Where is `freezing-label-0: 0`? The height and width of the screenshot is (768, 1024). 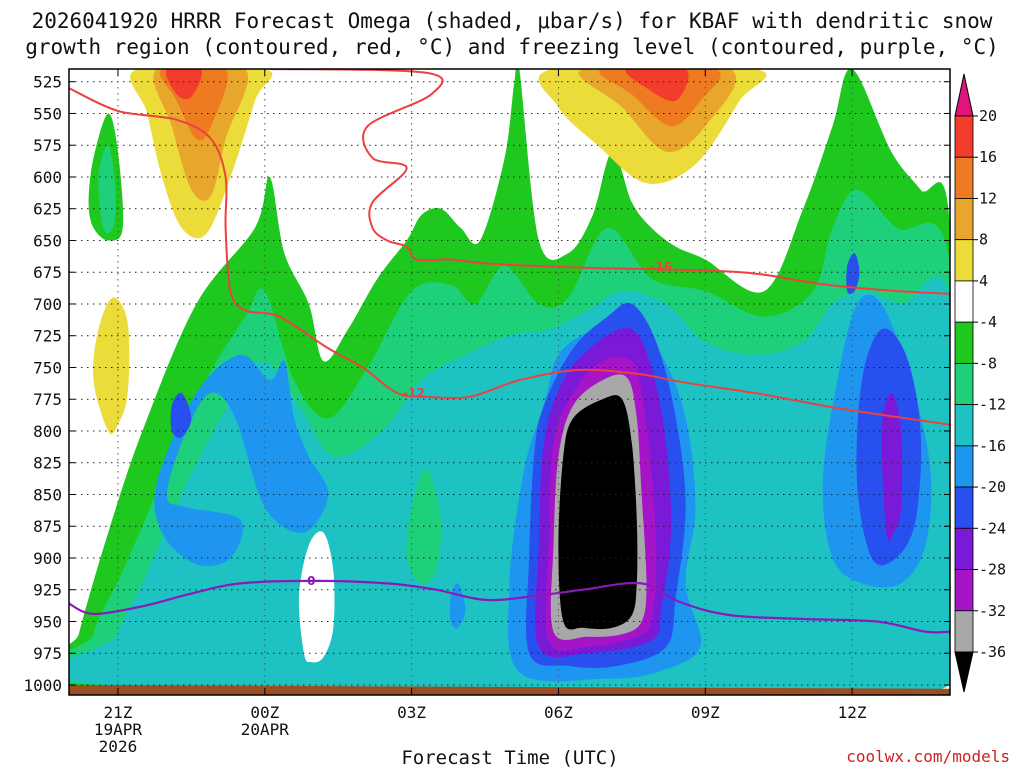
freezing-label-0: 0 is located at coordinates (311, 581).